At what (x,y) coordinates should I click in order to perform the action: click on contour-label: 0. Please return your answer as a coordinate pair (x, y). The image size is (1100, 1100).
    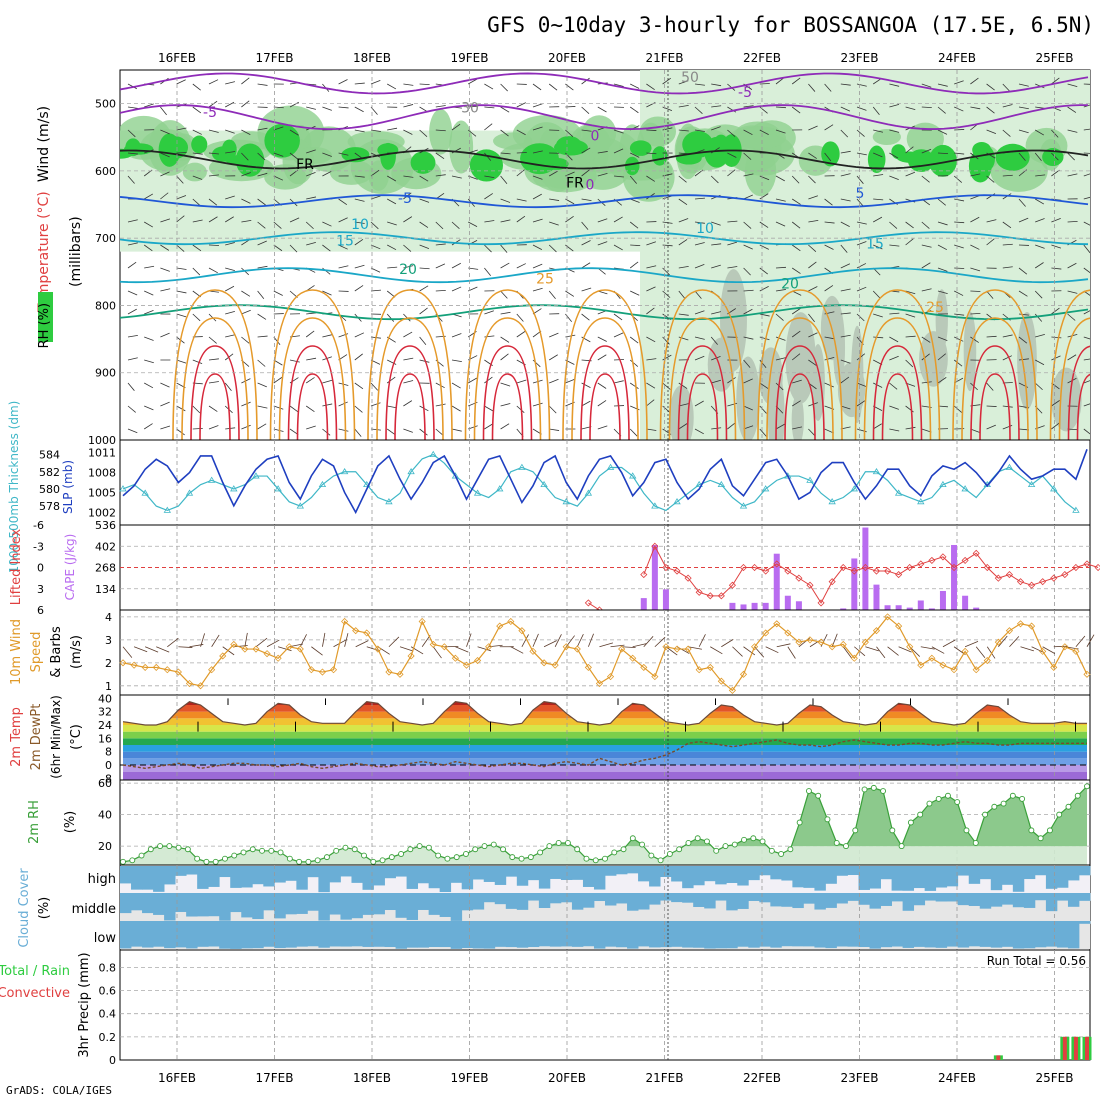
    Looking at the image, I should click on (590, 186).